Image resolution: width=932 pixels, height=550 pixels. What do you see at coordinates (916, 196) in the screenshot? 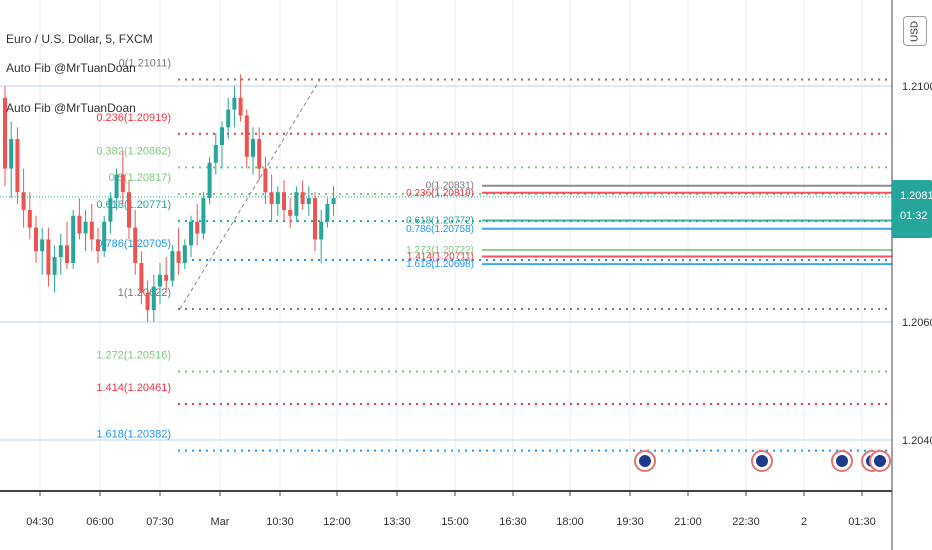
I see `current-price-value: 1.20812` at bounding box center [916, 196].